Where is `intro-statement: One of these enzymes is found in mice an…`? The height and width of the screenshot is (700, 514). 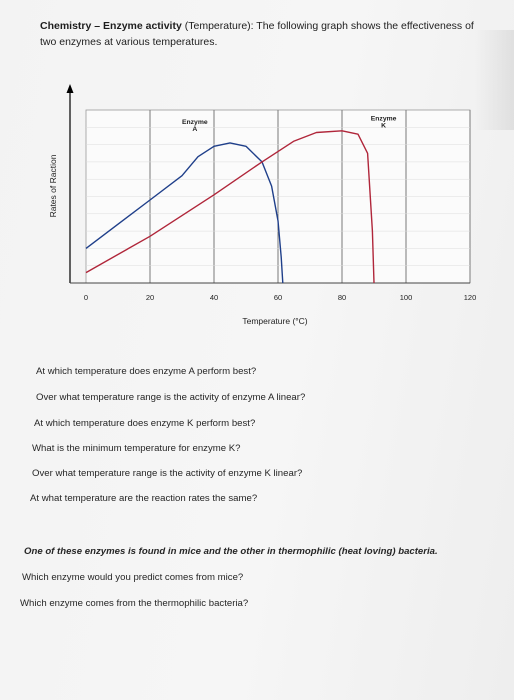
intro-statement: One of these enzymes is found in mice an… is located at coordinates (231, 551).